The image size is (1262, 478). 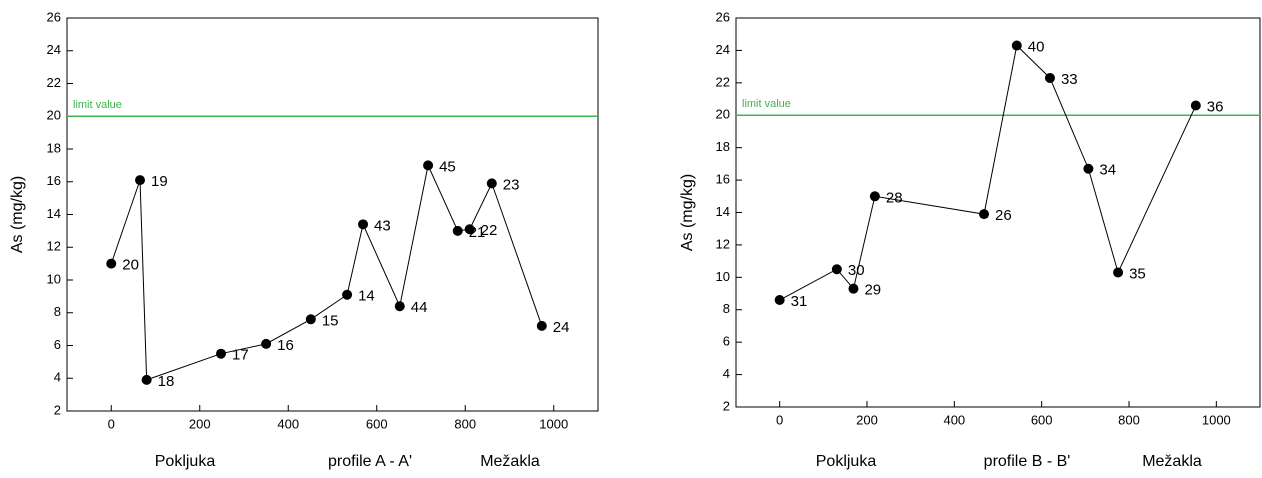 What do you see at coordinates (419, 307) in the screenshot?
I see `point-label: 44` at bounding box center [419, 307].